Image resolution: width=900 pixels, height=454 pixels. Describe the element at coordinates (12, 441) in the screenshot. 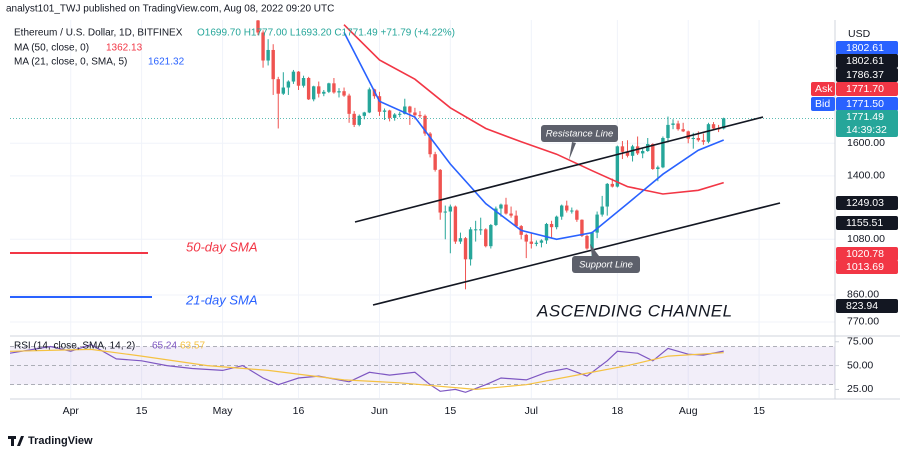

I see `logo-stem` at that location.